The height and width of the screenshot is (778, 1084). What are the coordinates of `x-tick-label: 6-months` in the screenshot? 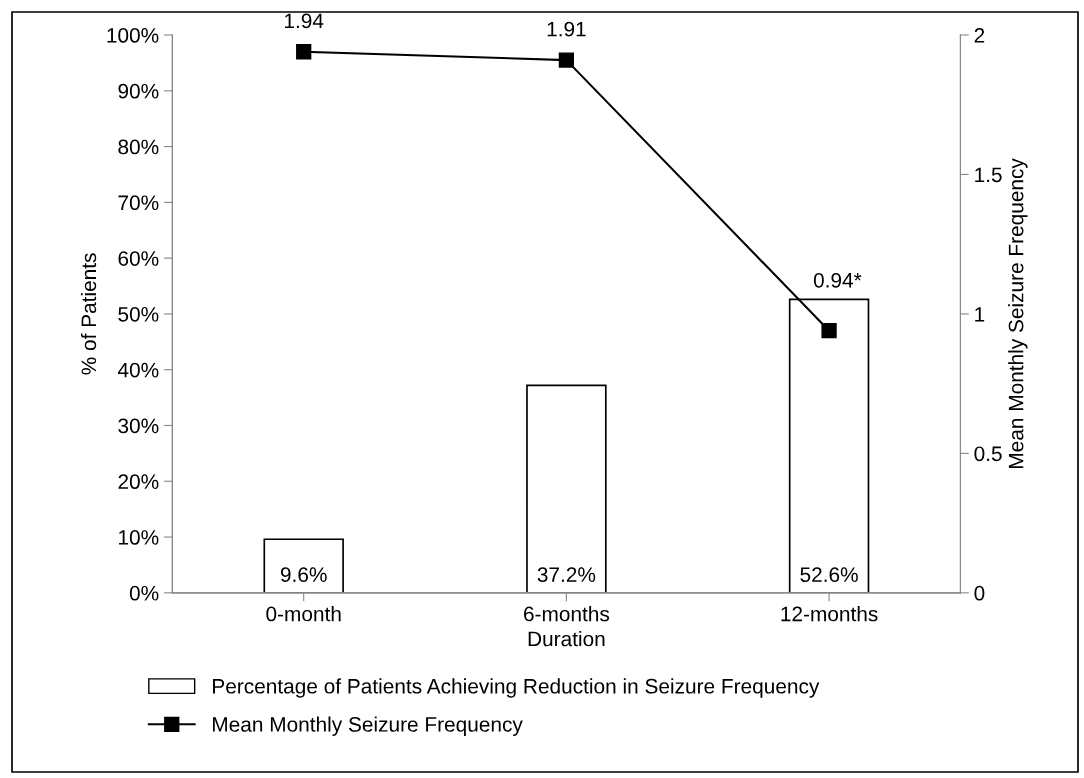 It's located at (567, 614).